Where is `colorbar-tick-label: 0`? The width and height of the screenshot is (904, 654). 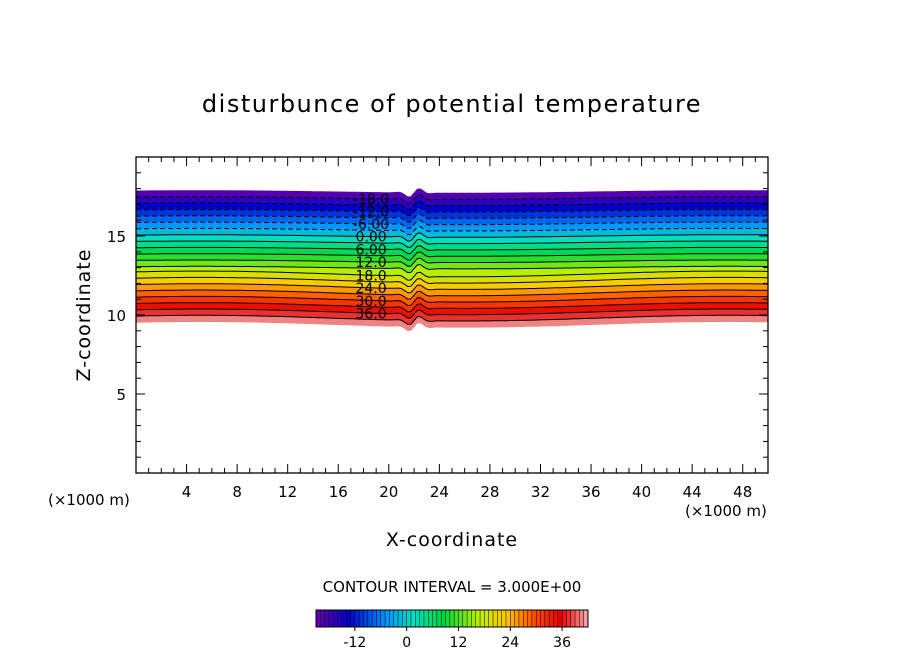
colorbar-tick-label: 0 is located at coordinates (406, 643).